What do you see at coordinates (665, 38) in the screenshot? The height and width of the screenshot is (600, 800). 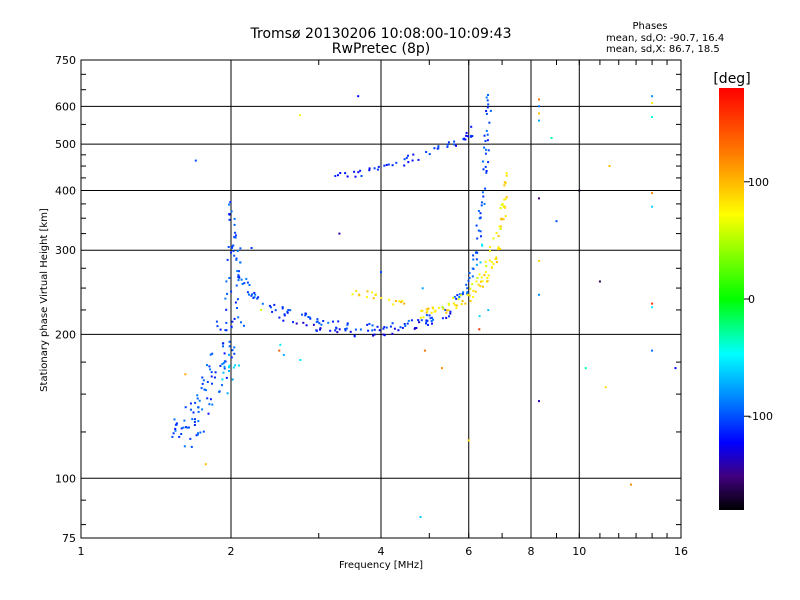 I see `stats-line-o: mean, sd,O: -90.7, 16.4` at bounding box center [665, 38].